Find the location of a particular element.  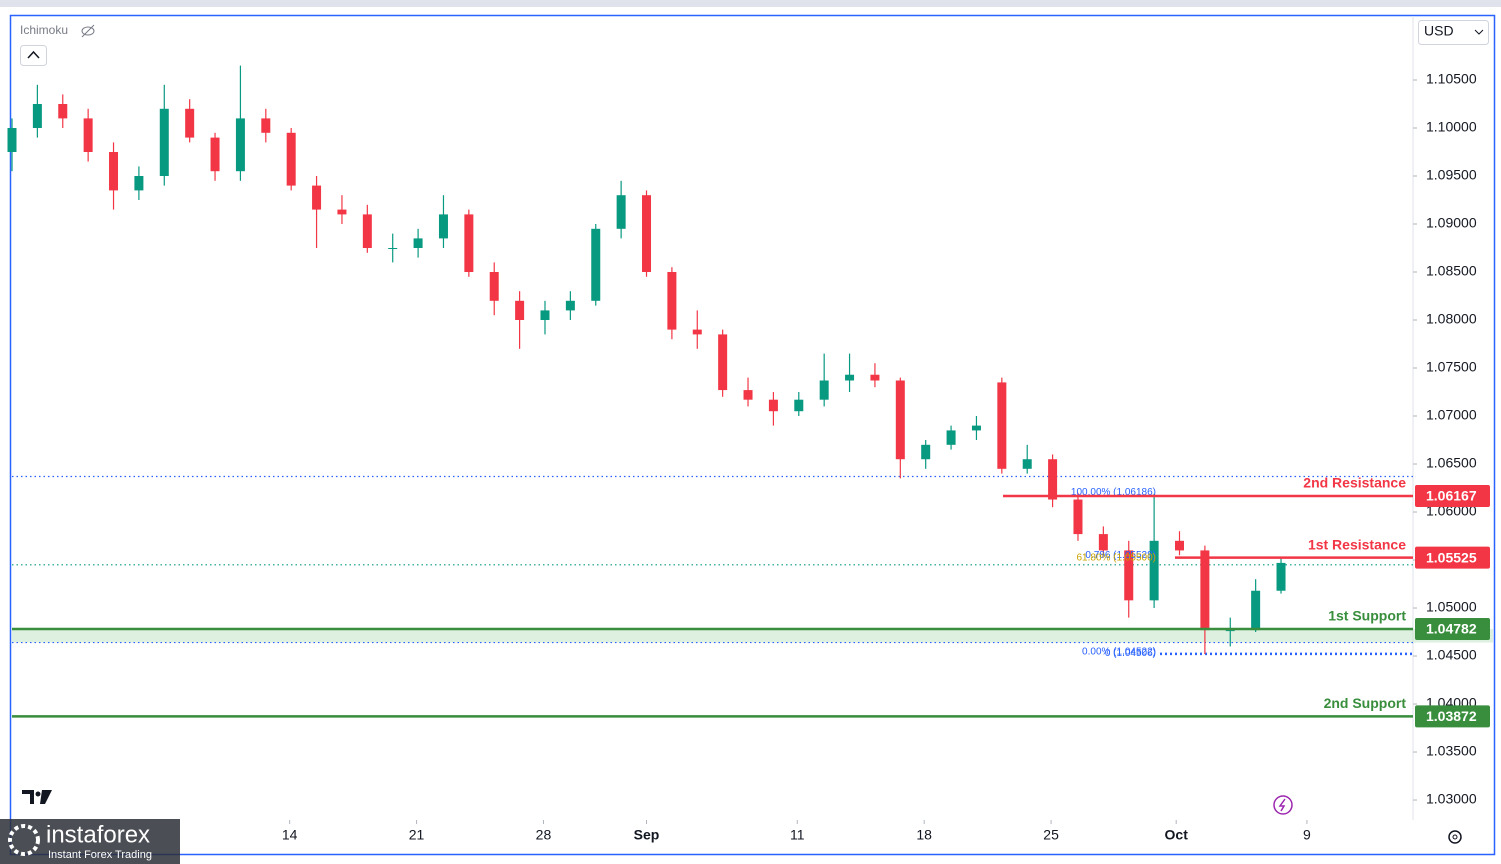

y-tick-label: 1.06500 is located at coordinates (1451, 463).